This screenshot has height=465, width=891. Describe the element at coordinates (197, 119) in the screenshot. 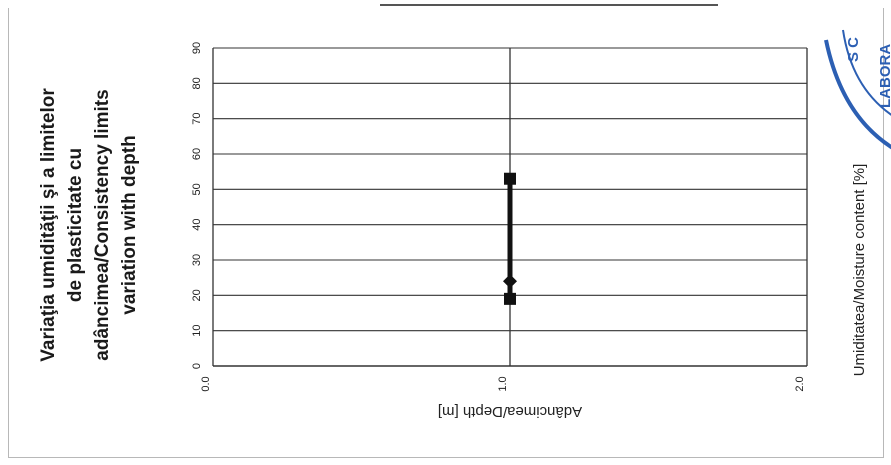

I see `y-tick-label-70: 70` at that location.